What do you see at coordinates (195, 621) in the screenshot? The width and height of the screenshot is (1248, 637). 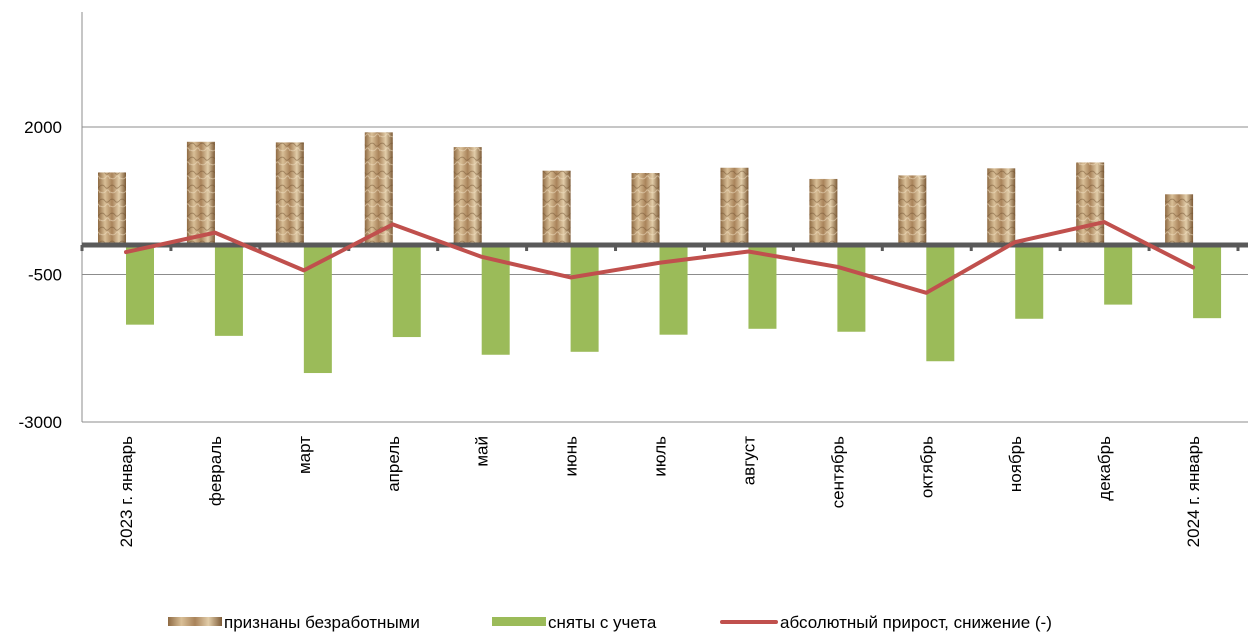 I see `legend-swatch-recognized` at bounding box center [195, 621].